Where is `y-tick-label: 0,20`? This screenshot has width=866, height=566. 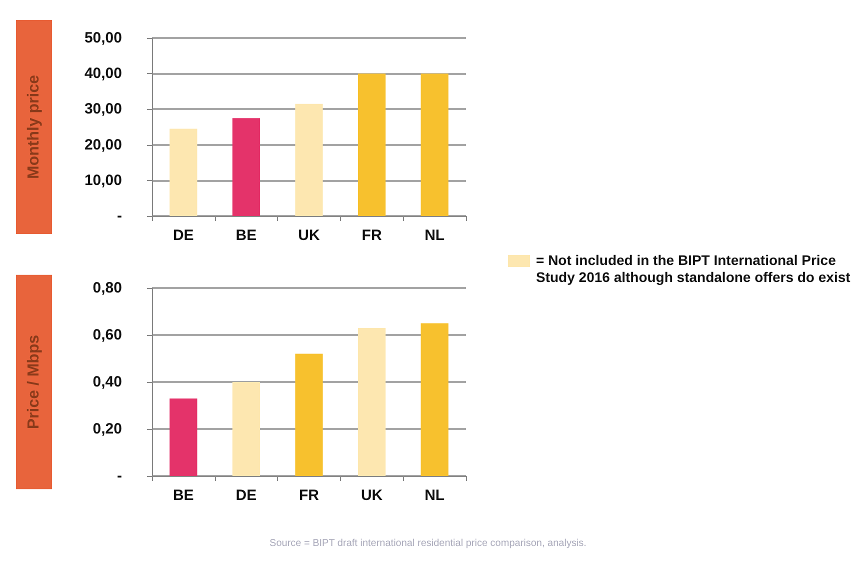 y-tick-label: 0,20 is located at coordinates (107, 429).